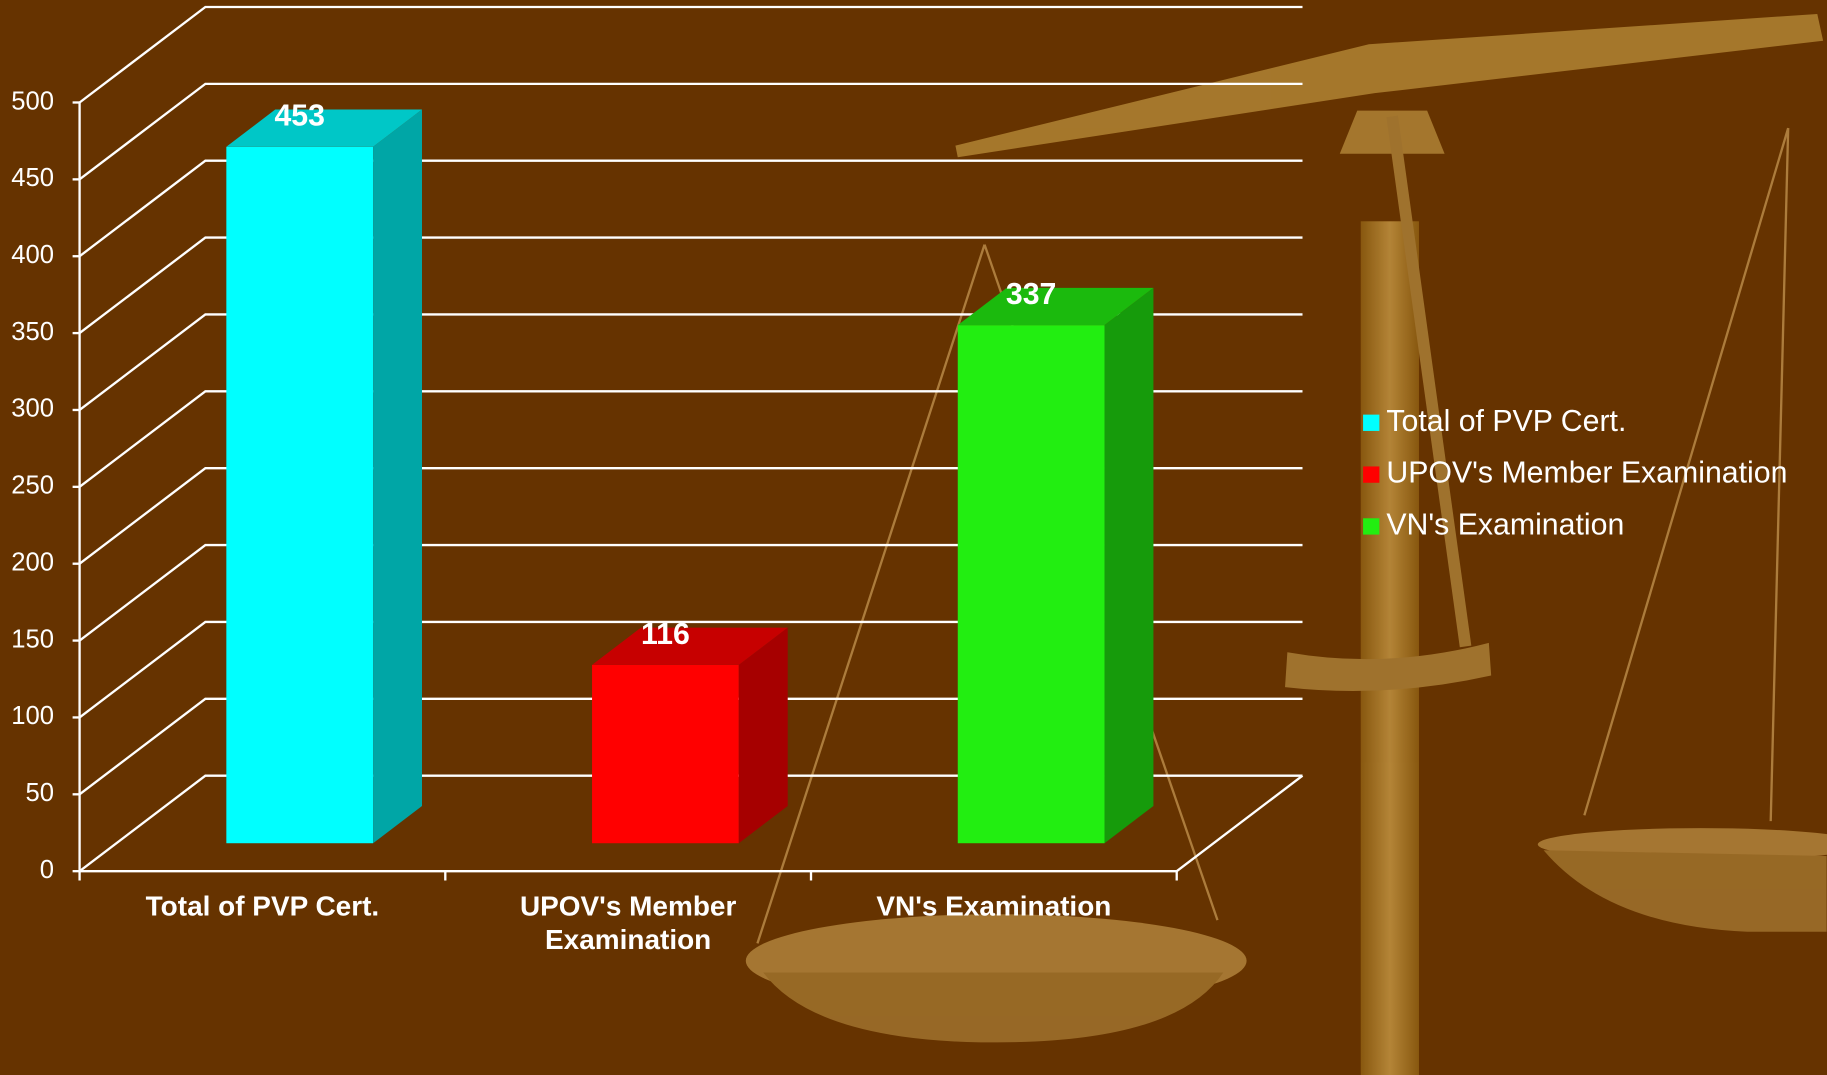 The width and height of the screenshot is (1827, 1075). I want to click on x-label-box: Total of PVP Cert., so click(262, 906).